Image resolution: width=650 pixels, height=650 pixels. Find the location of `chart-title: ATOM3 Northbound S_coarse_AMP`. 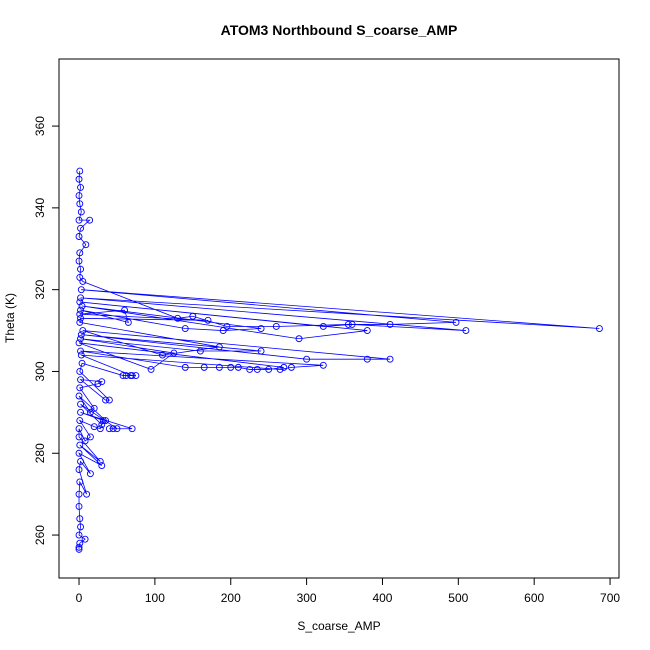

chart-title: ATOM3 Northbound S_coarse_AMP is located at coordinates (339, 30).